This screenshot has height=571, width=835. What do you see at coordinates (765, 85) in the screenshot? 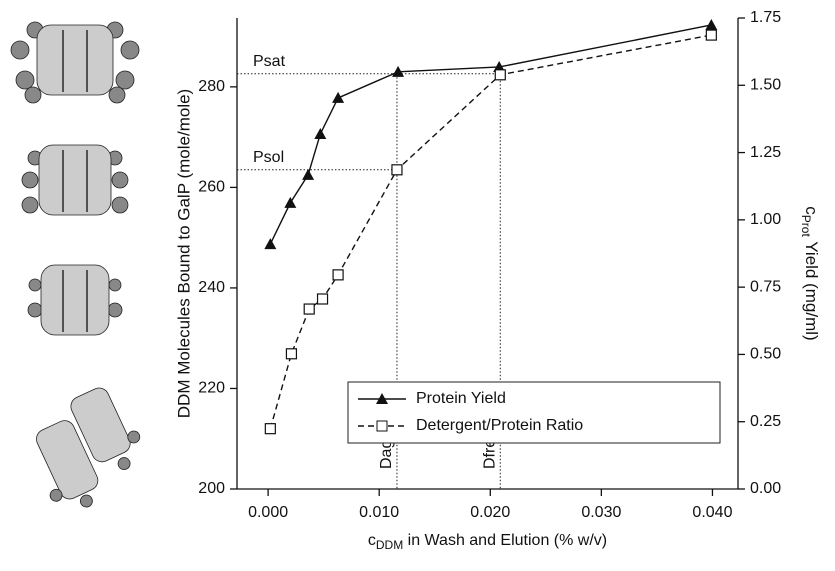
I see `y2-tick-label: 1.50` at bounding box center [765, 85].